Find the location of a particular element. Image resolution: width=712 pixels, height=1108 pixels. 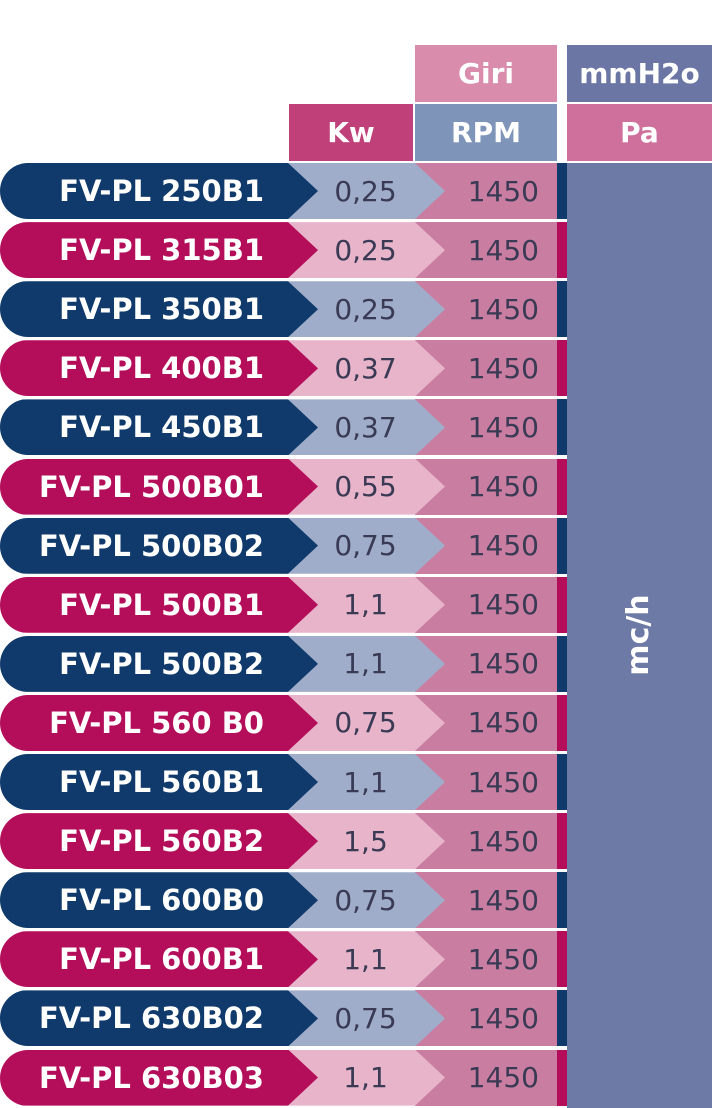

table-row: FV-PL 500B2 1,1 1450 is located at coordinates (356, 663).